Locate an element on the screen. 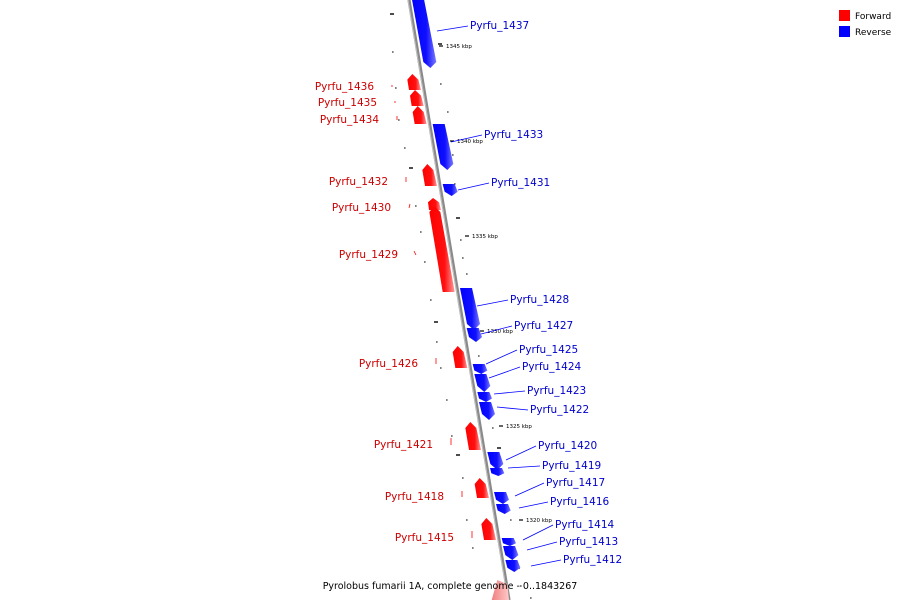  gene-label-pyrfu-1417: Pyrfu_1417 is located at coordinates (575, 483).